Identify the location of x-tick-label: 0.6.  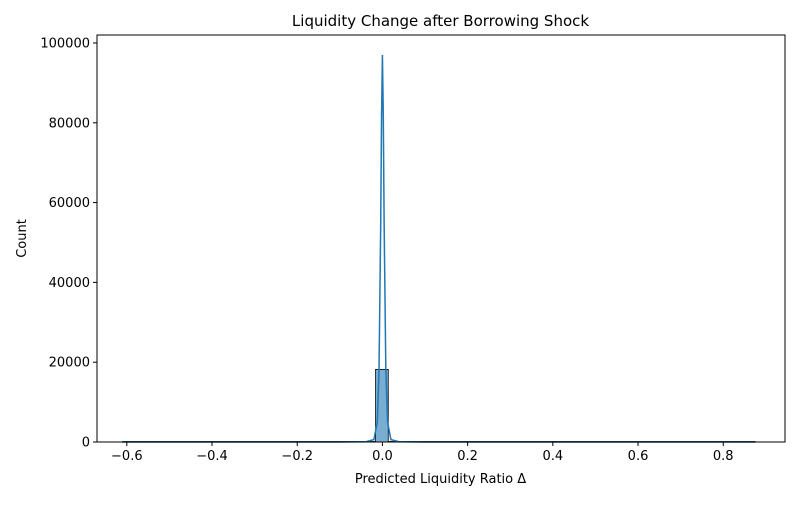
(638, 456).